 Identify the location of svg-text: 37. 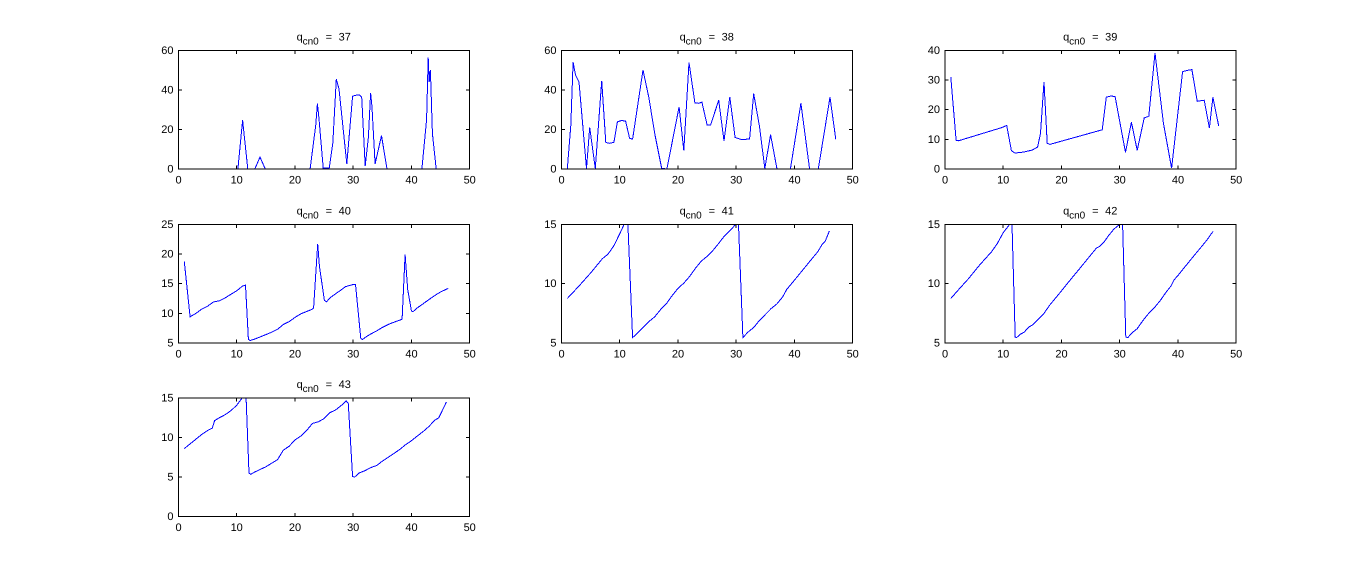
(345, 37).